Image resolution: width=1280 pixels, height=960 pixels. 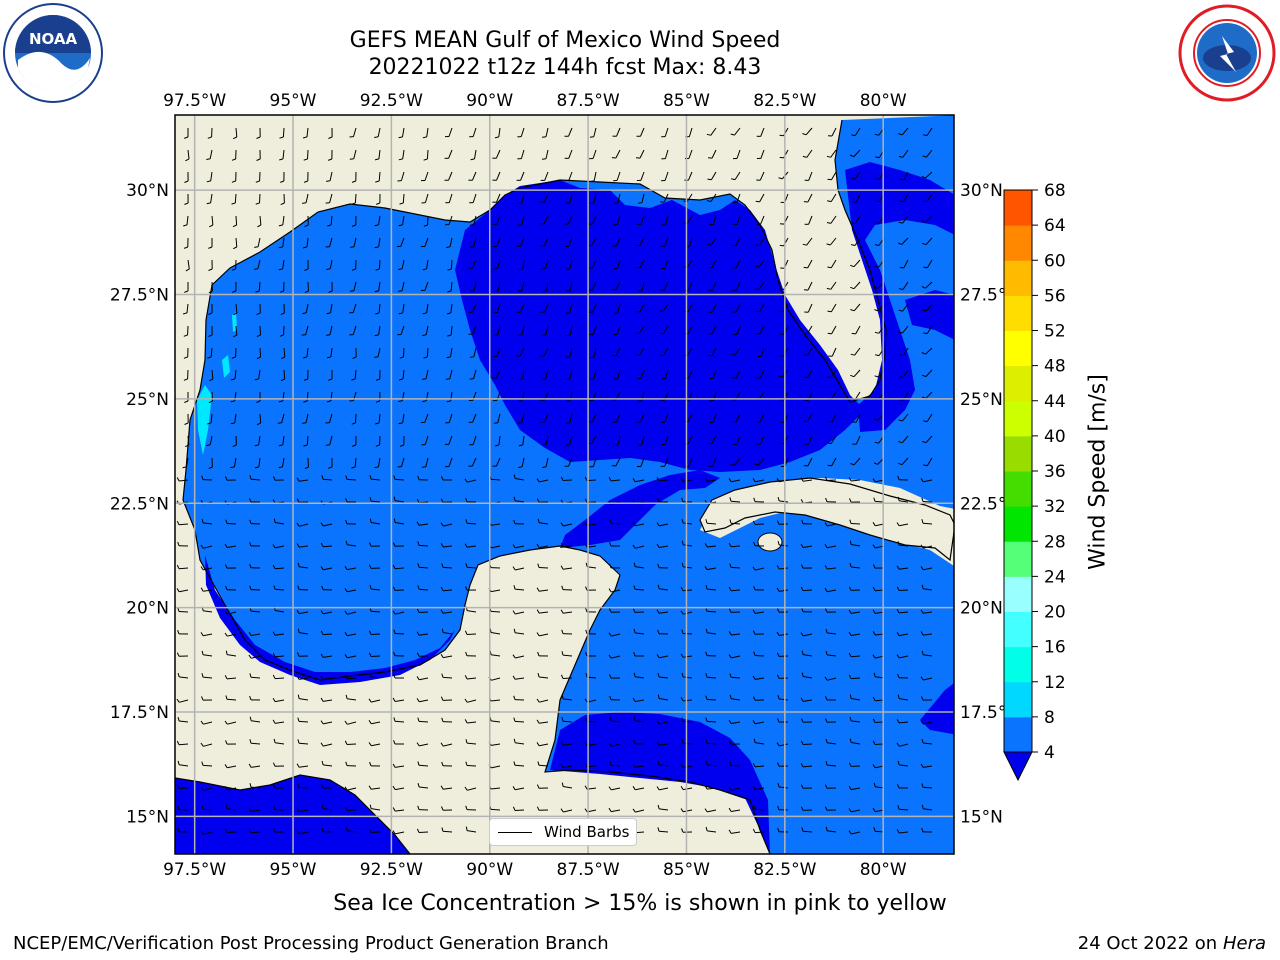 What do you see at coordinates (1018, 348) in the screenshot?
I see `colorbar-segment` at bounding box center [1018, 348].